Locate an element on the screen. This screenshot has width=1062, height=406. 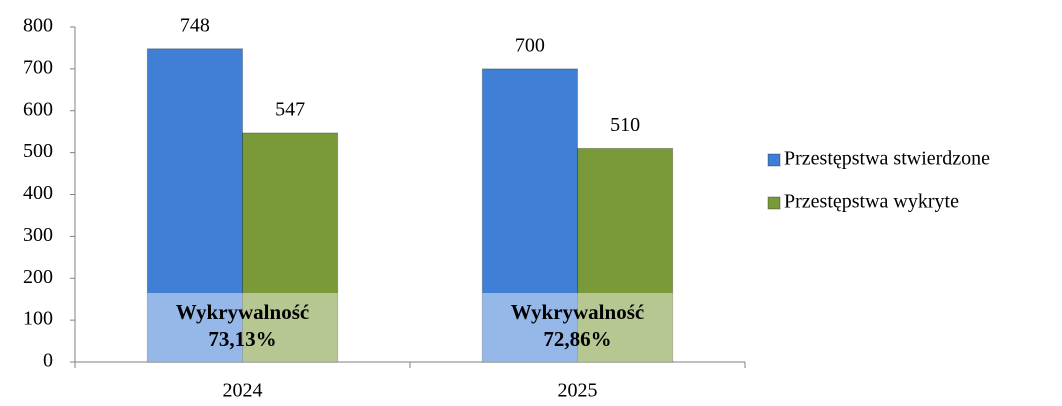
y-tick-label: 300 is located at coordinates (38, 235).